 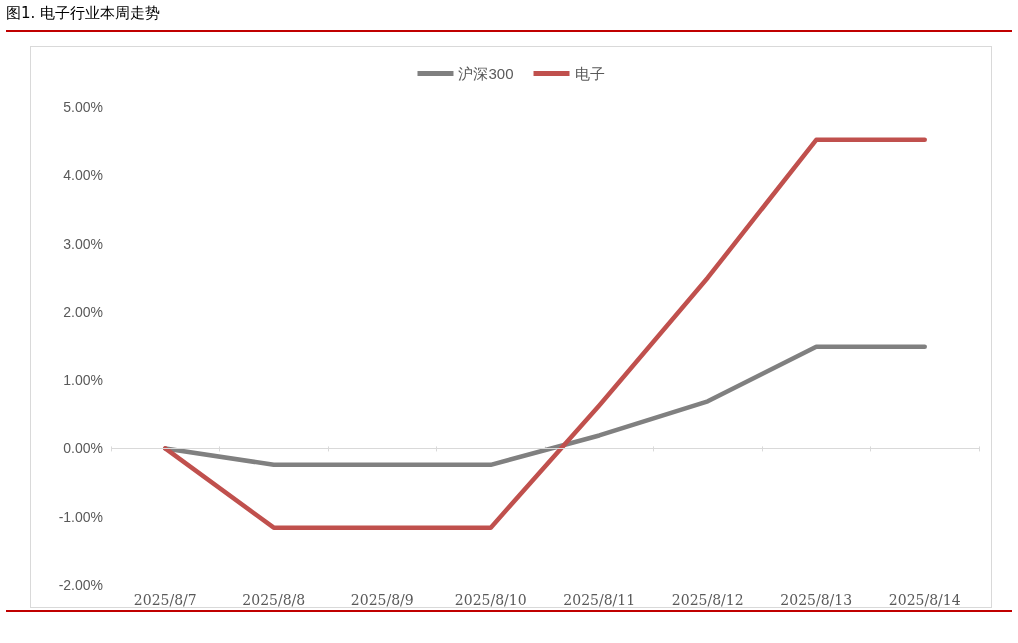 What do you see at coordinates (924, 600) in the screenshot?
I see `x-tick-label: 2025/8/14` at bounding box center [924, 600].